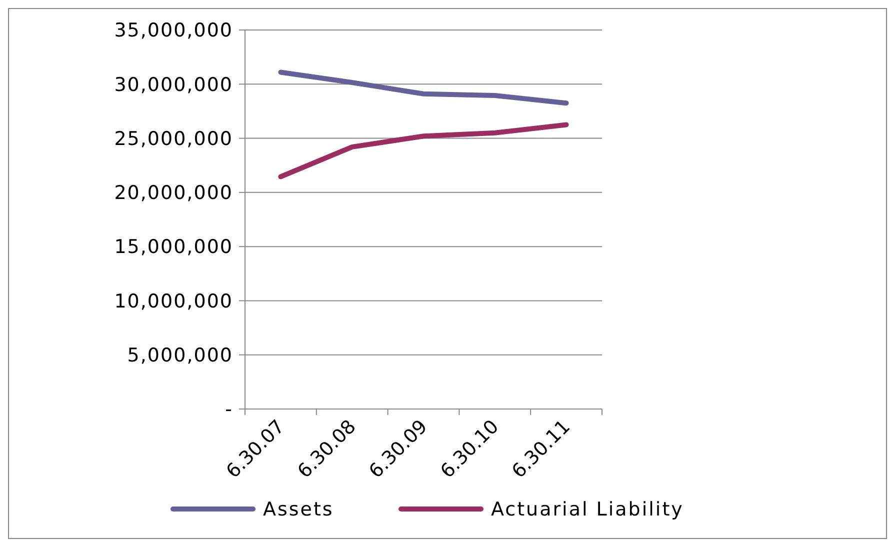 The image size is (895, 547). What do you see at coordinates (173, 31) in the screenshot?
I see `y-tick-label: 35,000,000` at bounding box center [173, 31].